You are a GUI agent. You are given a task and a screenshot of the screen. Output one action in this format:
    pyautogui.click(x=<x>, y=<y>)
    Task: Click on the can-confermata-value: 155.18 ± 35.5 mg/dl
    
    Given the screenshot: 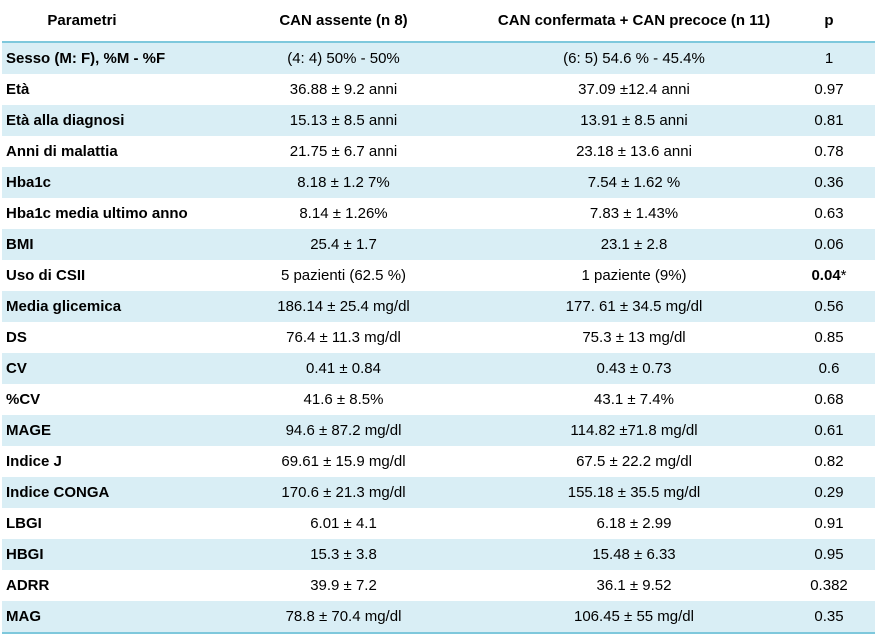 What is the action you would take?
    pyautogui.click(x=634, y=492)
    